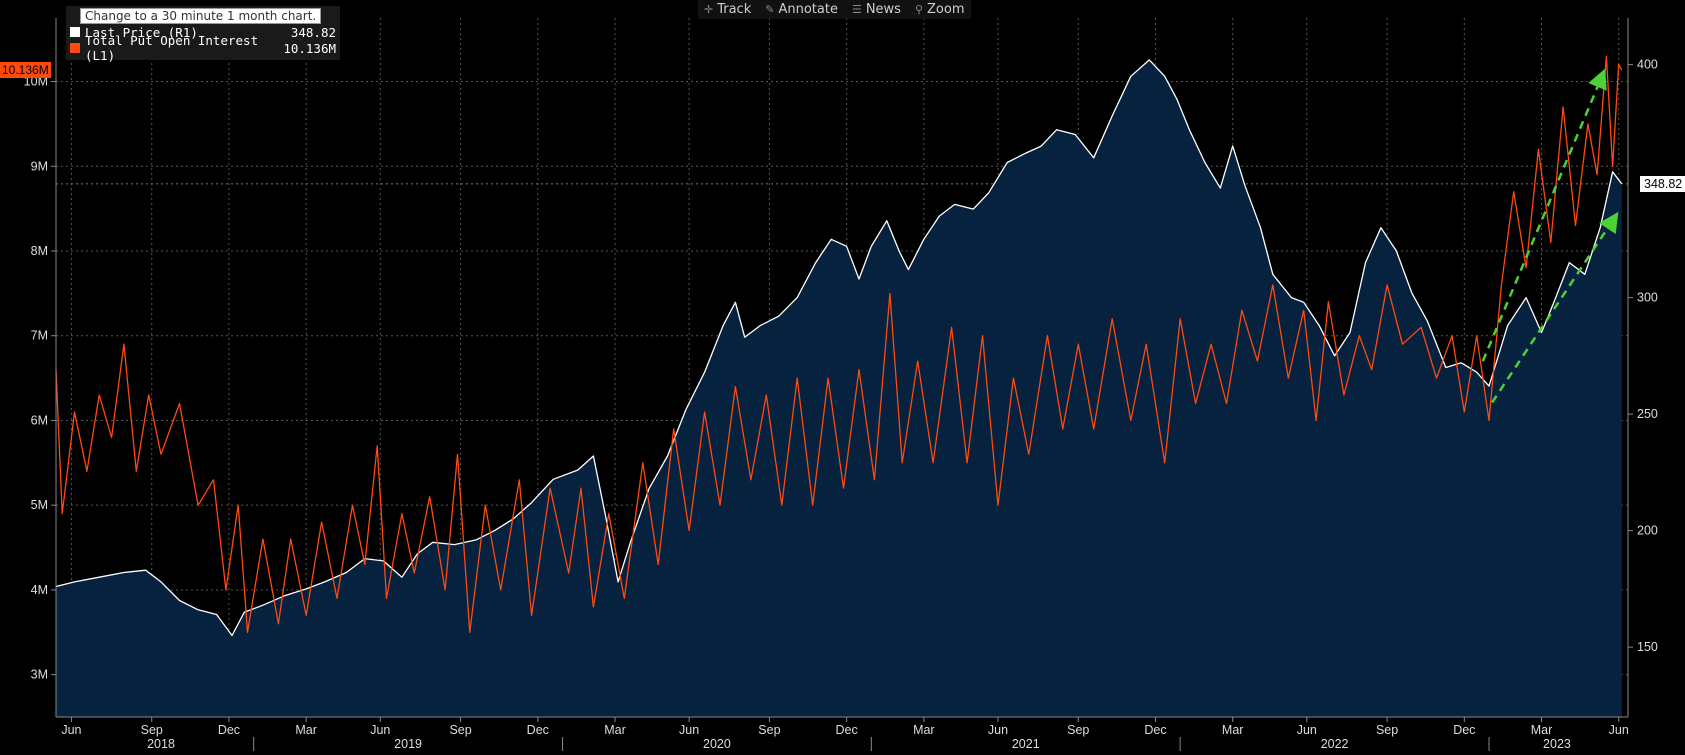  What do you see at coordinates (1662, 184) in the screenshot?
I see `right-axis-last-value-flag: 348.82` at bounding box center [1662, 184].